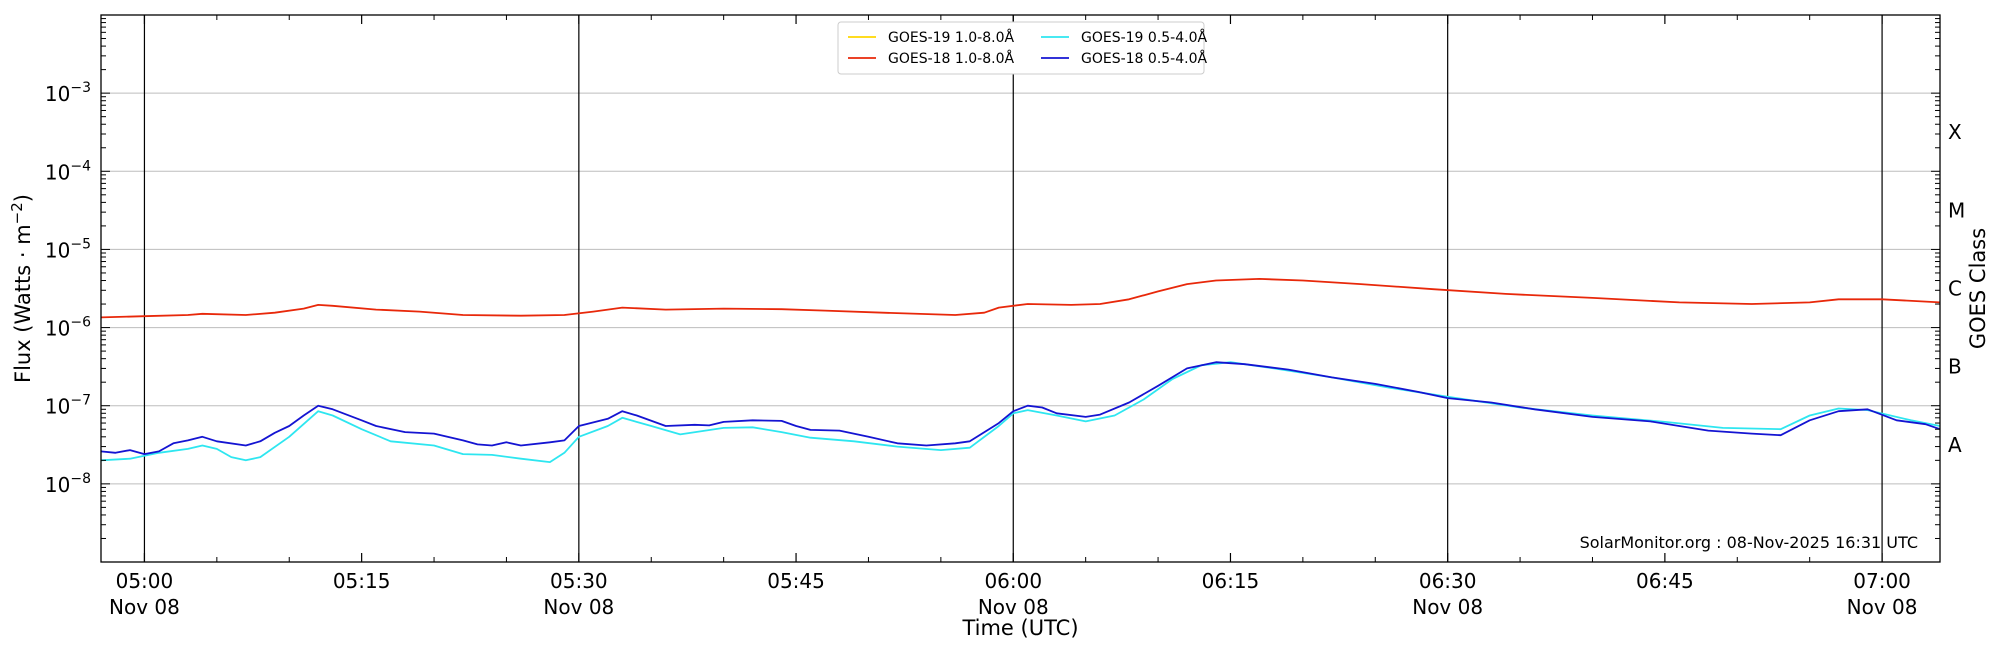 The image size is (2000, 650). What do you see at coordinates (1955, 445) in the screenshot?
I see `goes-class-label: A` at bounding box center [1955, 445].